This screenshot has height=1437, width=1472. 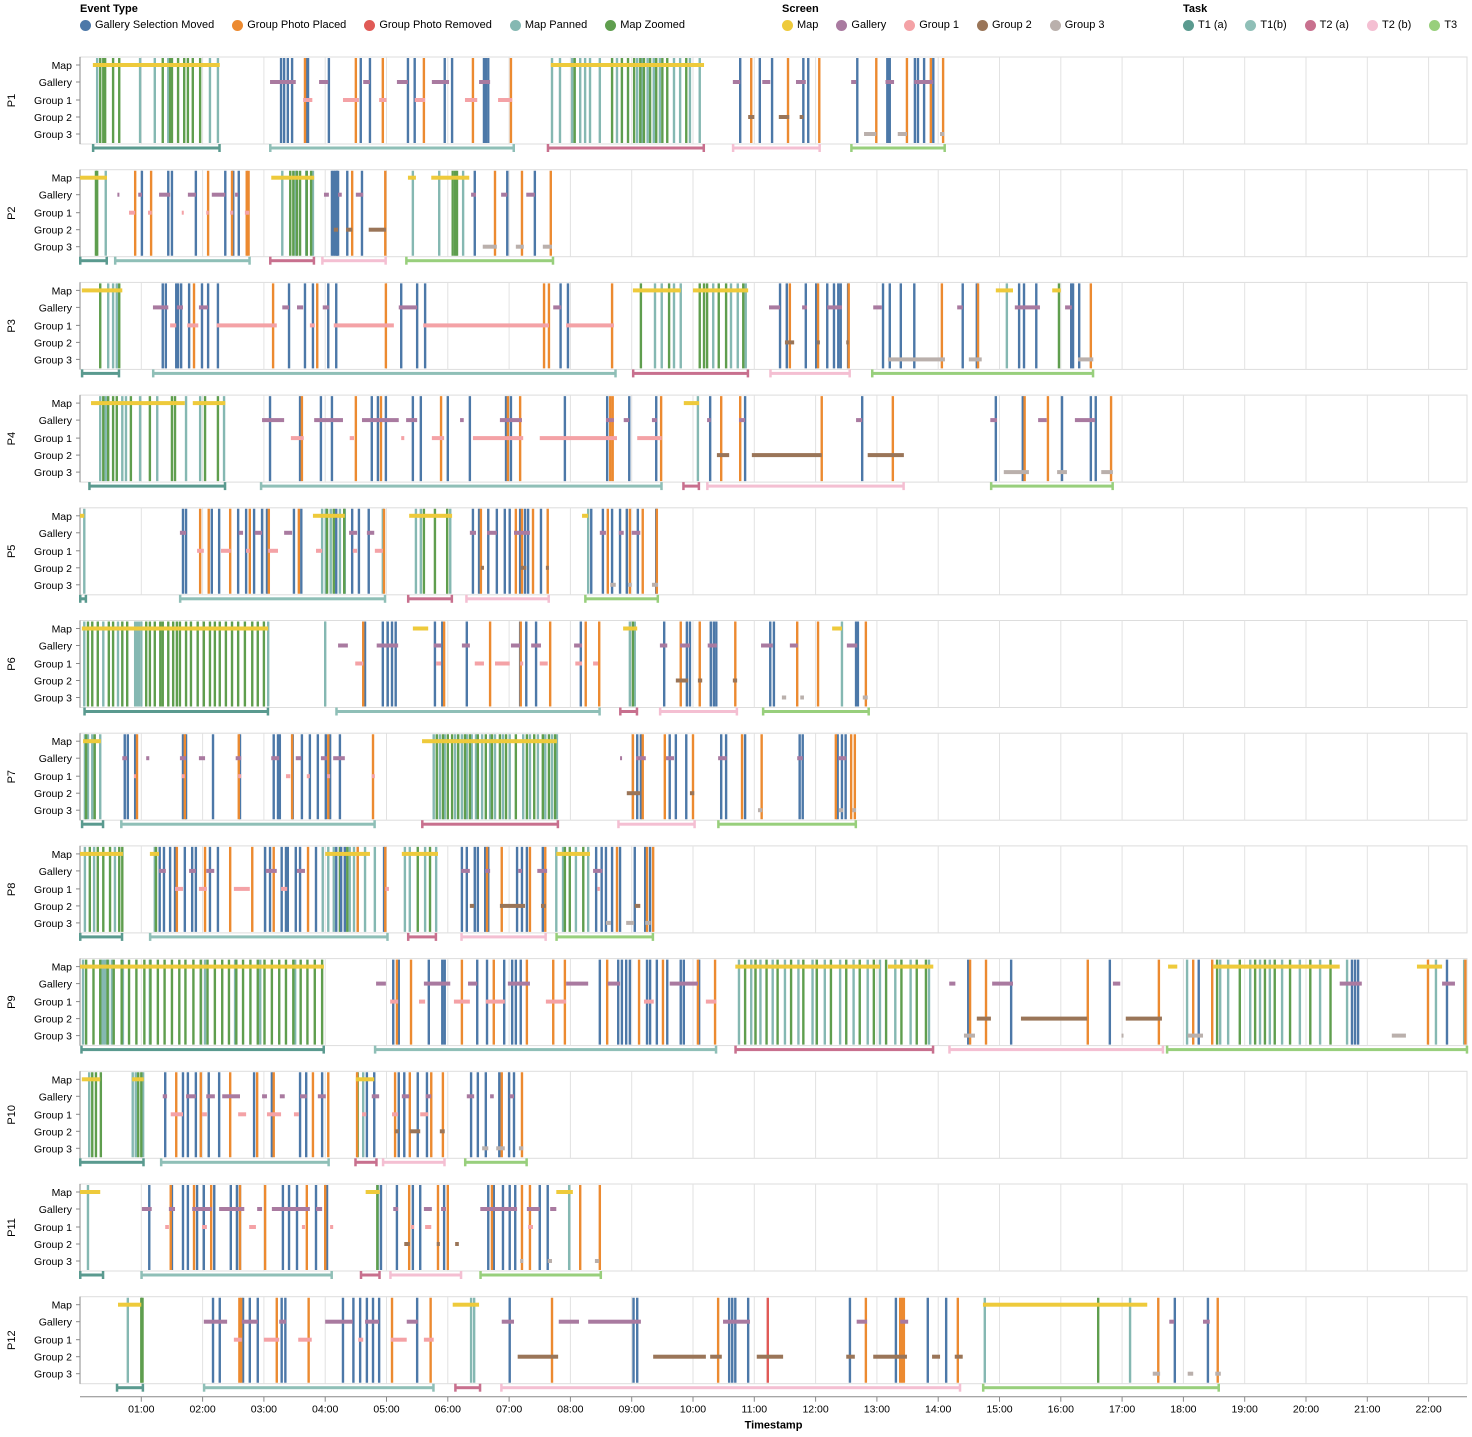 I want to click on legend-title: Screen, so click(x=800, y=9).